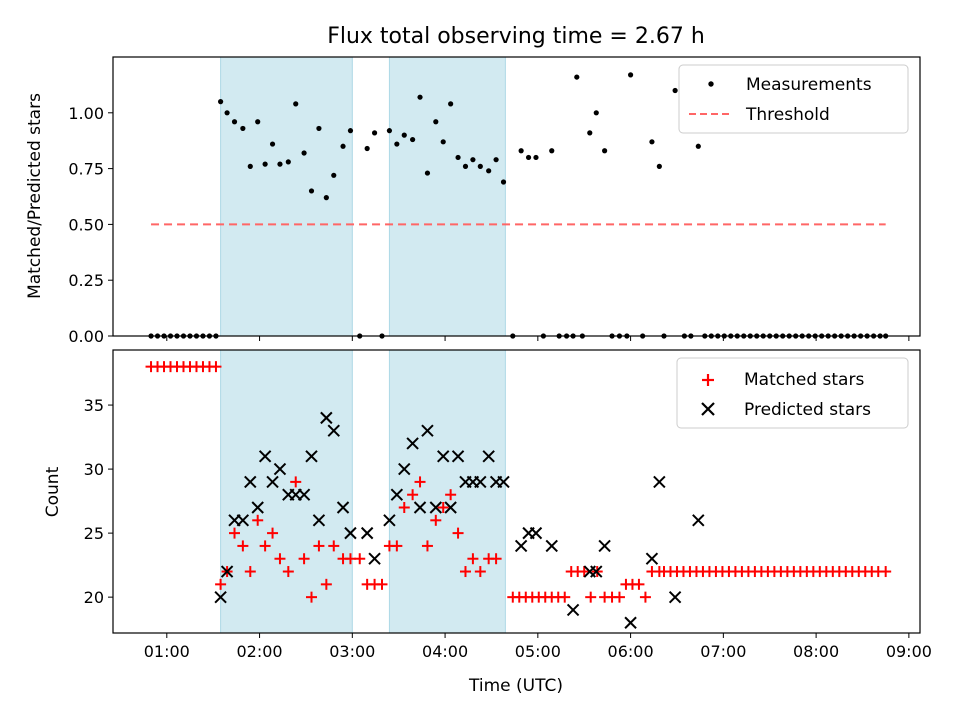 The image size is (960, 720). I want to click on x-tick-label: 02:00, so click(260, 651).